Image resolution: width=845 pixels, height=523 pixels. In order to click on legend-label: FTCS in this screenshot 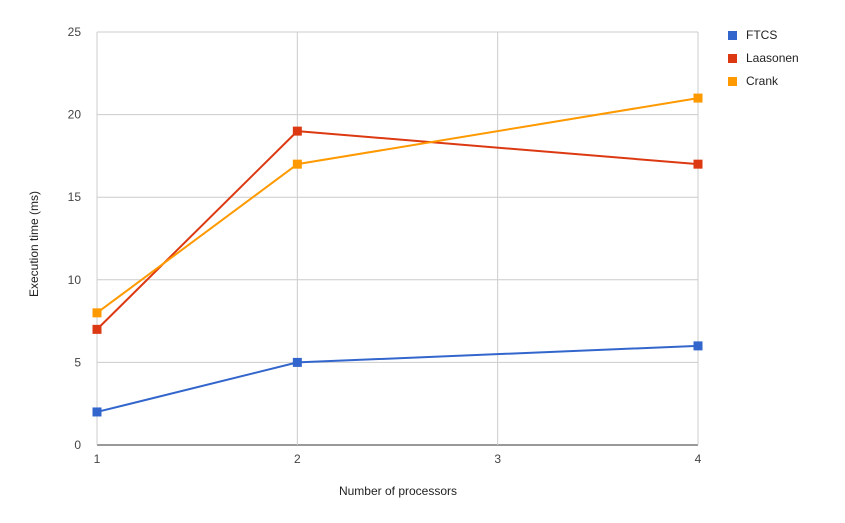, I will do `click(761, 35)`.